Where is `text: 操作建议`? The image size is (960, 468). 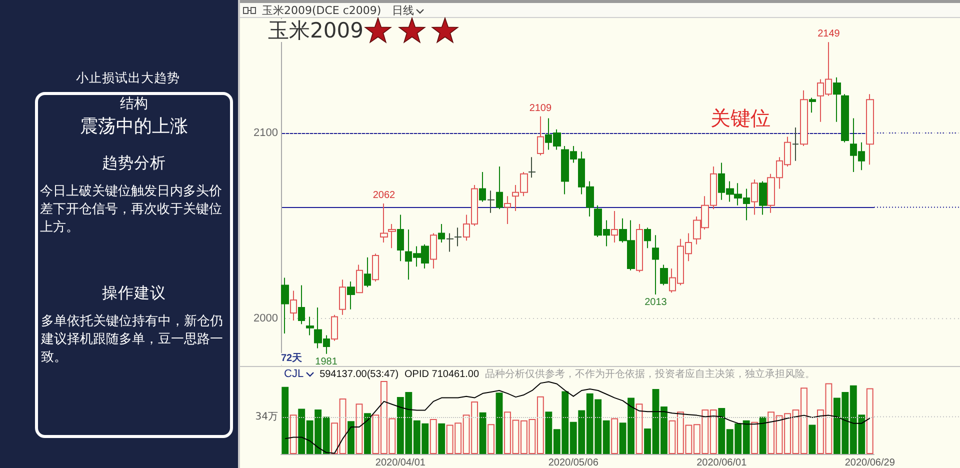
text: 操作建议 is located at coordinates (134, 293).